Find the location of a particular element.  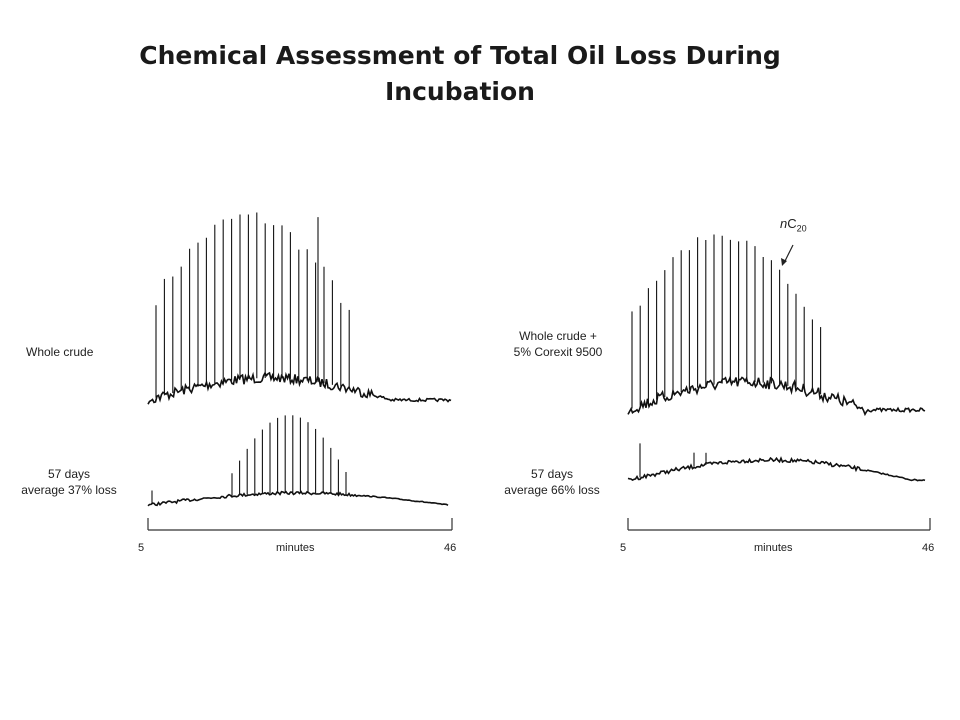

annotation-nc20: nC20 is located at coordinates (793, 225).